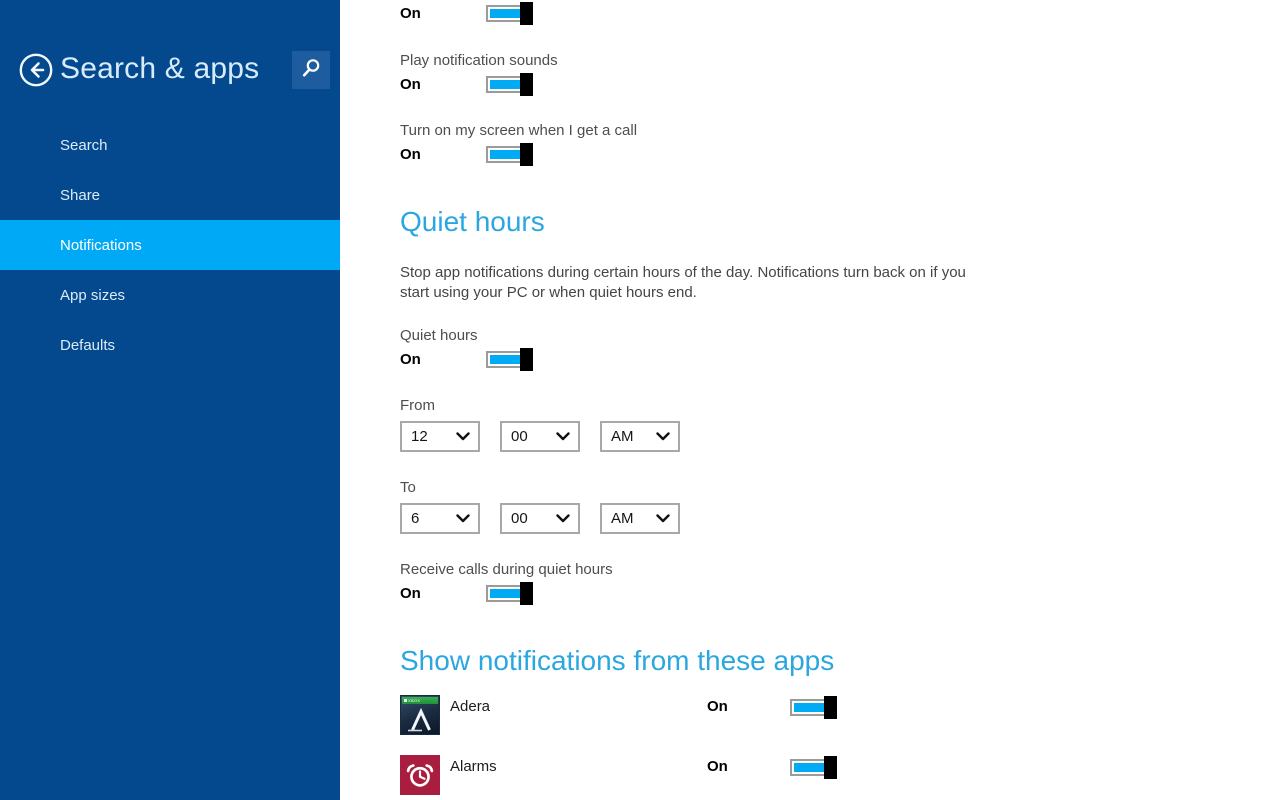  I want to click on xbox-badge-label: XBOX, so click(414, 700).